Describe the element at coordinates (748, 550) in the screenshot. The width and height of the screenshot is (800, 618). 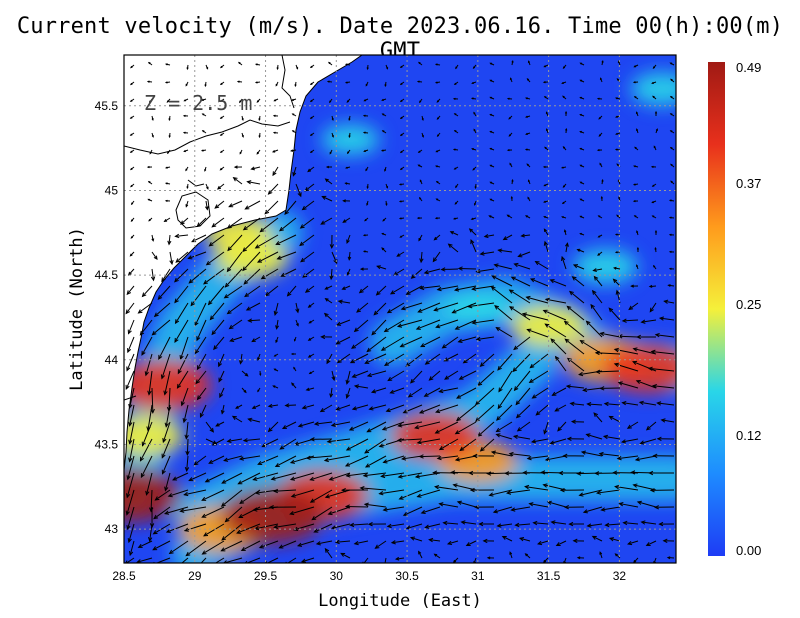
I see `colorbar-tick-label: 0.00` at that location.